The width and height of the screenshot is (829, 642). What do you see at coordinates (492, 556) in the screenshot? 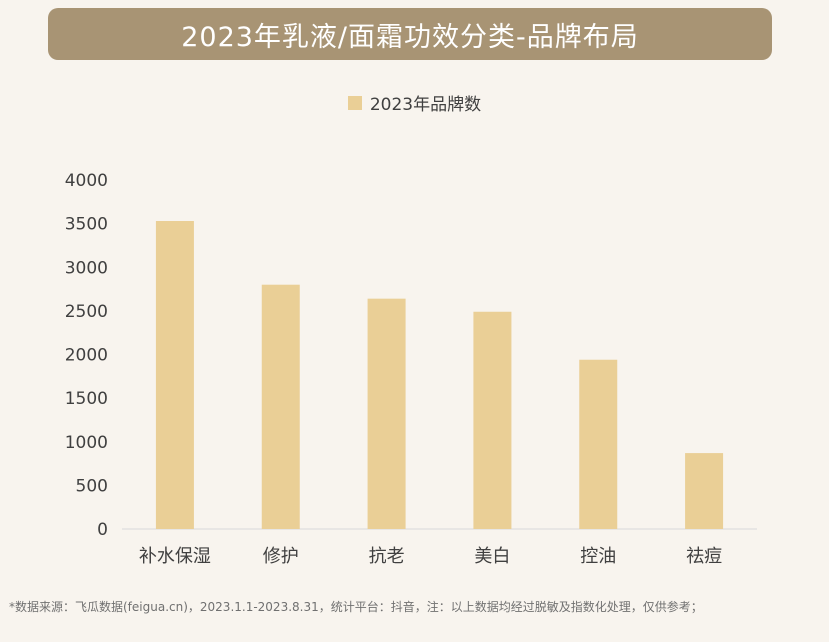
I see `category-label: 美白` at bounding box center [492, 556].